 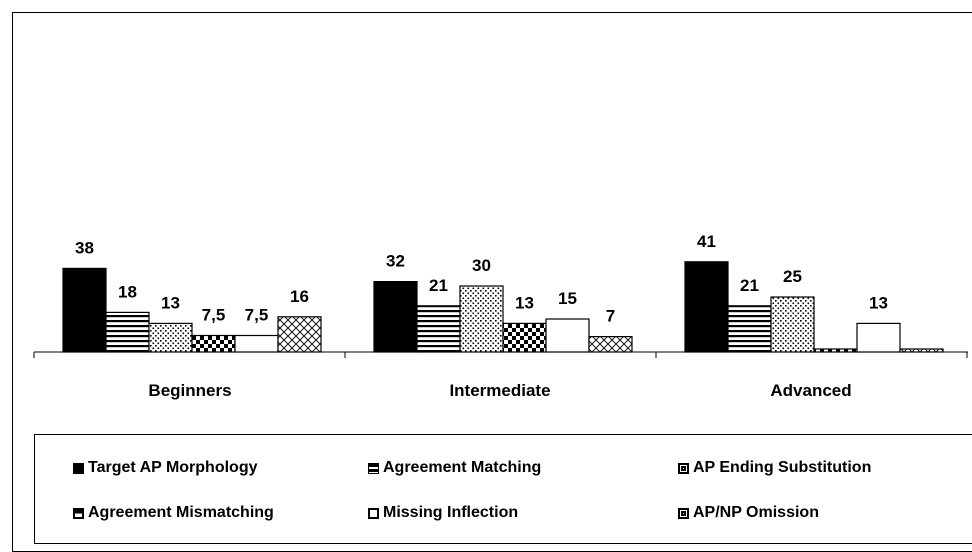 What do you see at coordinates (810, 390) in the screenshot?
I see `category-label: Advanced` at bounding box center [810, 390].